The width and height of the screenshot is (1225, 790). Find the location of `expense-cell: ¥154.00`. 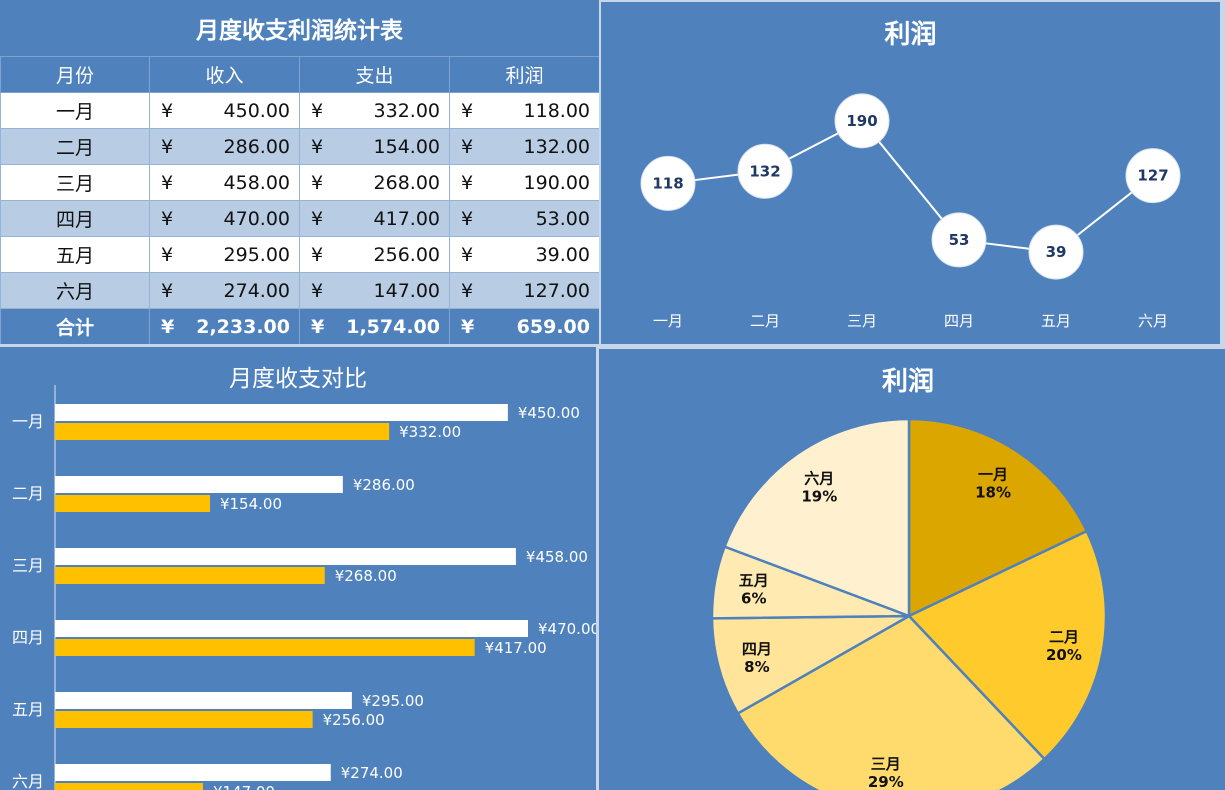

expense-cell: ¥154.00 is located at coordinates (374, 146).